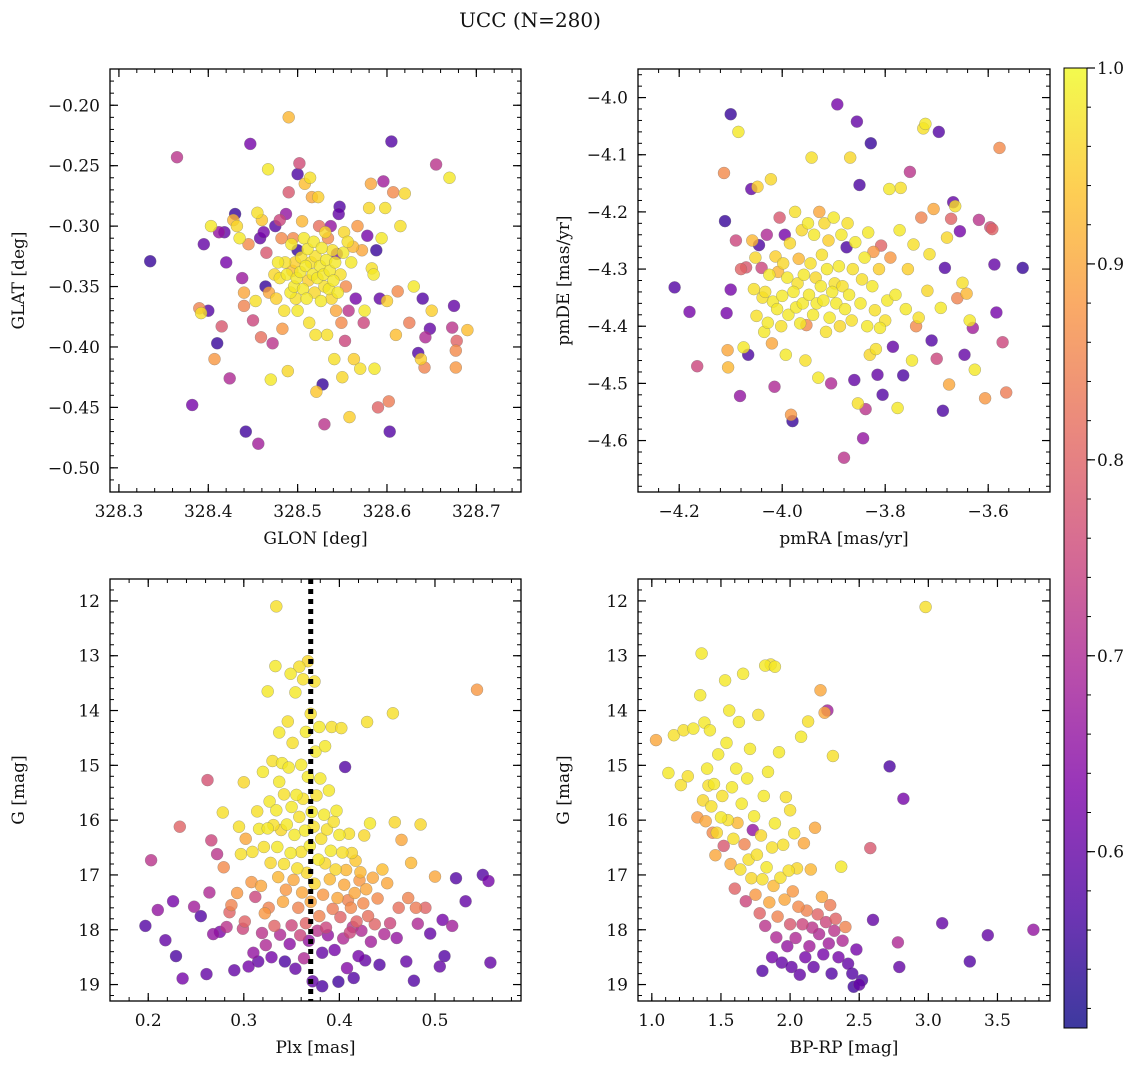 This screenshot has width=1136, height=1068. I want to click on y-tick-label: 19, so click(89, 986).